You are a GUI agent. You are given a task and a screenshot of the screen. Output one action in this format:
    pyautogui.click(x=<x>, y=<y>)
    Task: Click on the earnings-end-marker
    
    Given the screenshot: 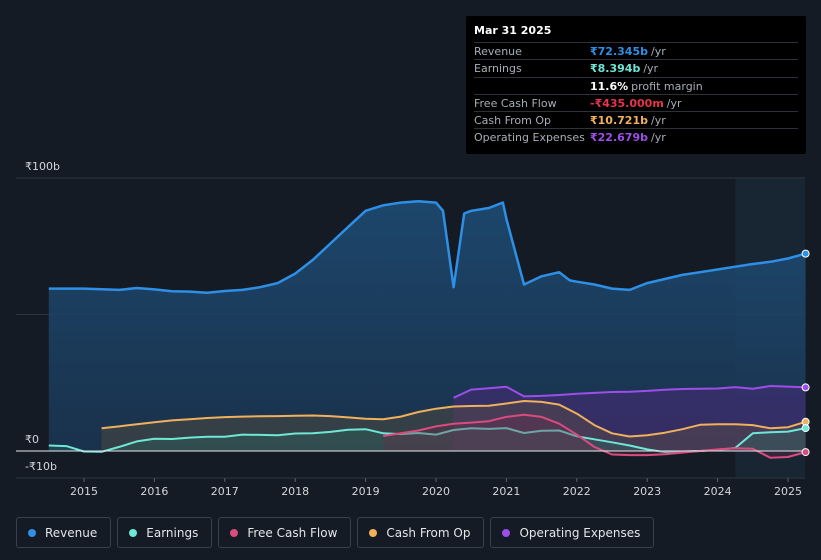 What is the action you would take?
    pyautogui.click(x=805, y=428)
    